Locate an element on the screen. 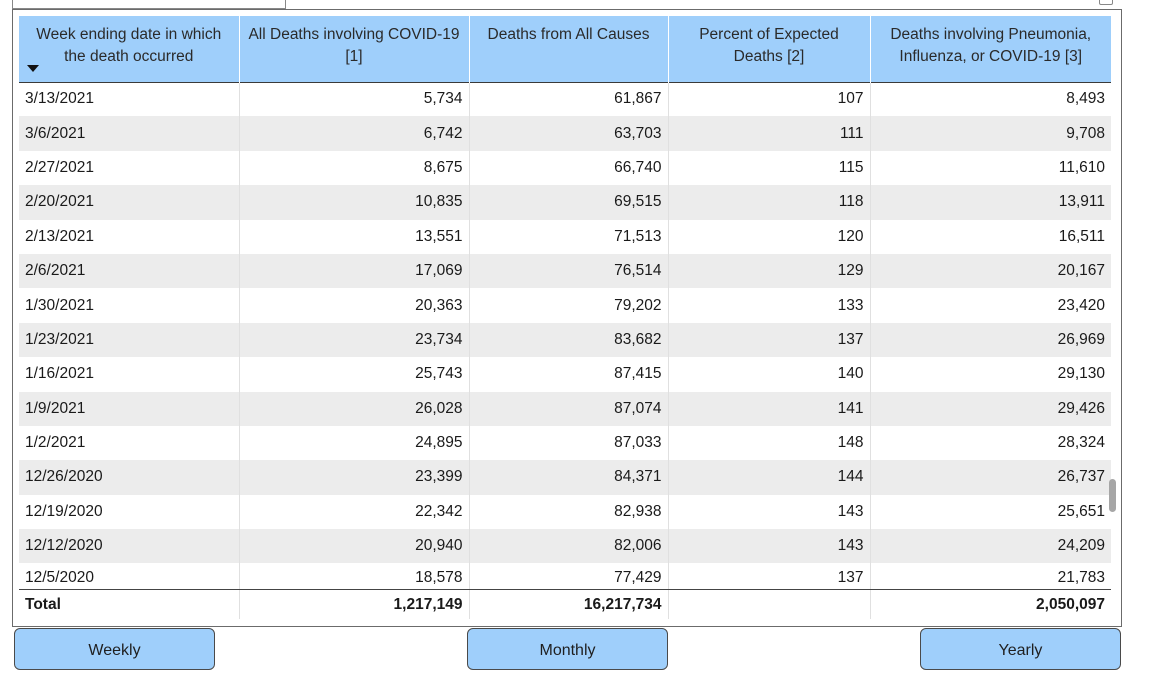 Image resolution: width=1149 pixels, height=678 pixels. cell-all-causes: 77,429 is located at coordinates (568, 576).